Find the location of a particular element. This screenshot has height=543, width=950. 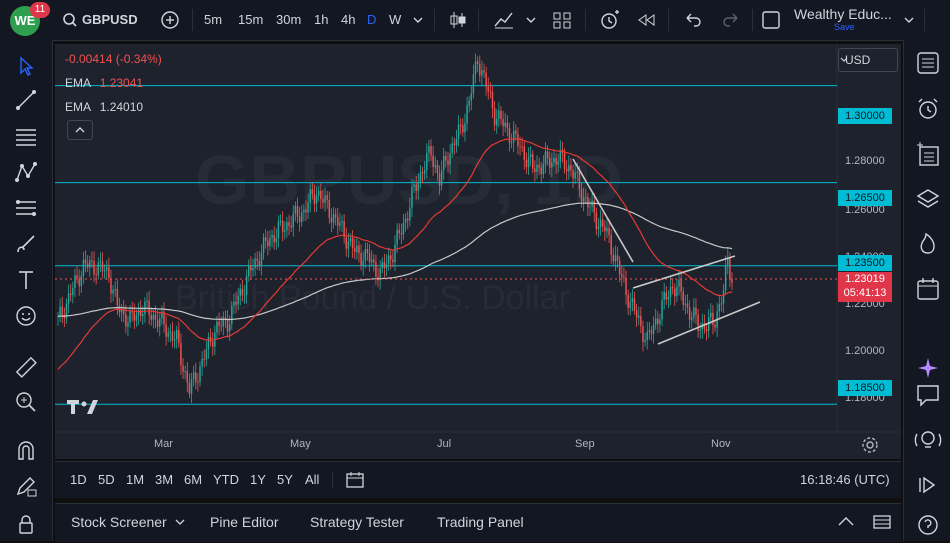

range-5y: 5Y is located at coordinates (285, 479).